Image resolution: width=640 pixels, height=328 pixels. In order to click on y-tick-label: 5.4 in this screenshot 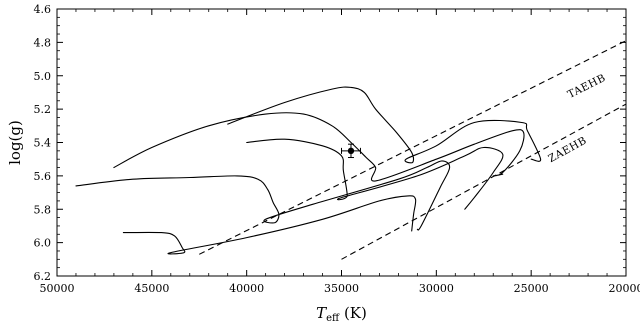, I will do `click(43, 143)`.